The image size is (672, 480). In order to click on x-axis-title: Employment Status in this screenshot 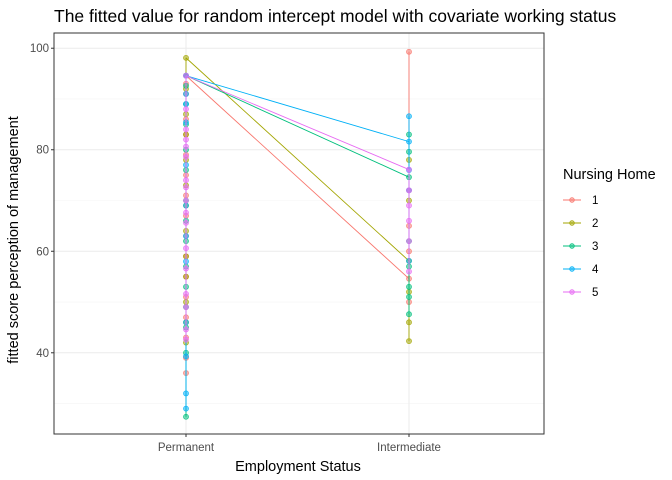, I will do `click(298, 467)`.